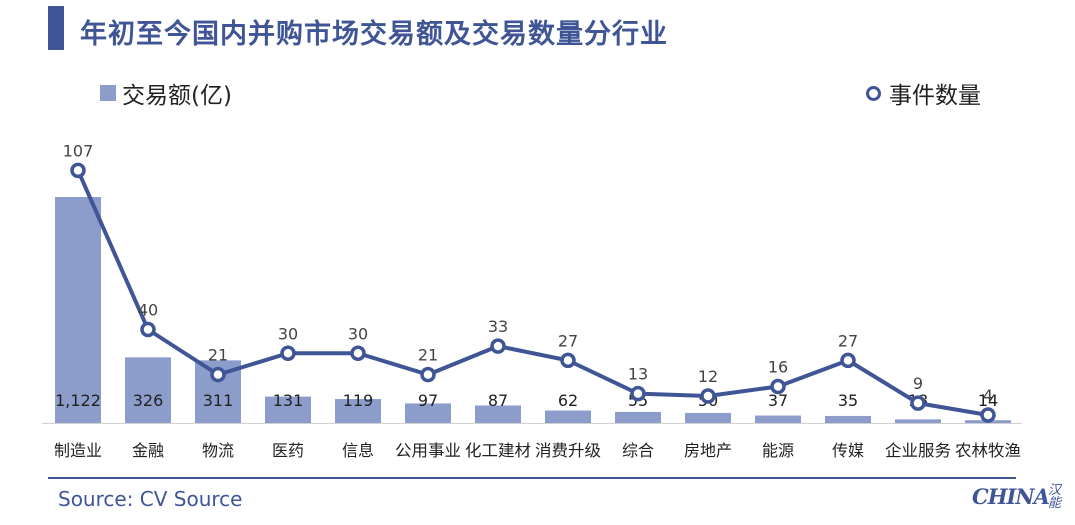  What do you see at coordinates (498, 326) in the screenshot?
I see `line-value-label: 33` at bounding box center [498, 326].